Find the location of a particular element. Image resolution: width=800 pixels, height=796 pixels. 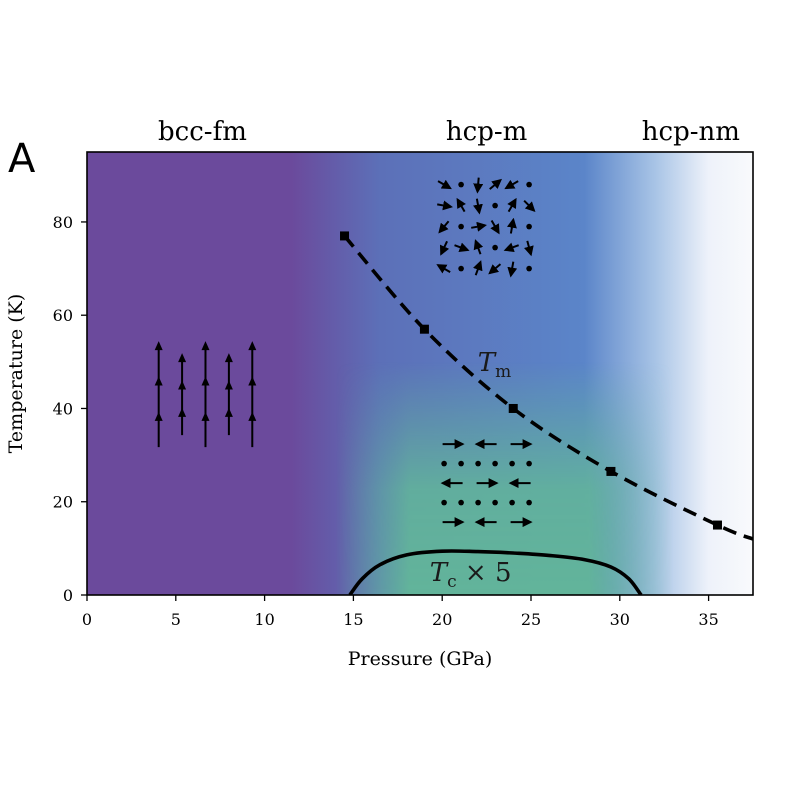

x-tick-label: 0 is located at coordinates (87, 619).